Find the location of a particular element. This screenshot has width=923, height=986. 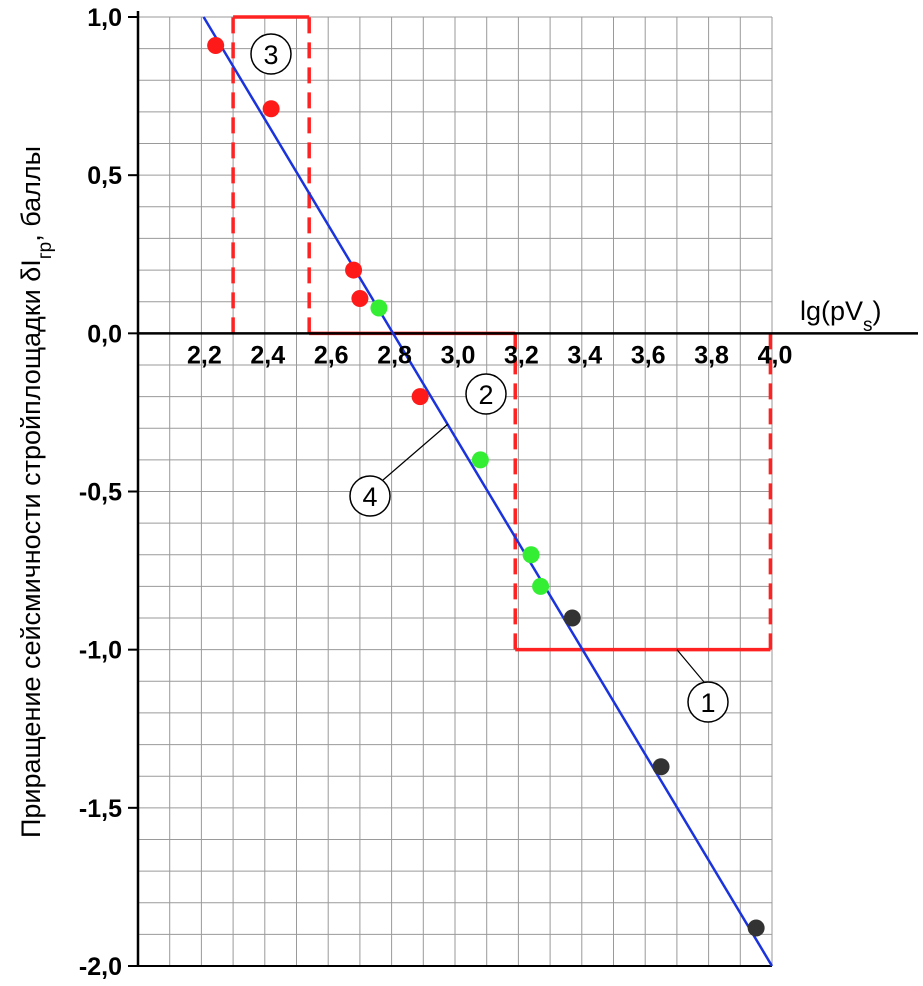

trend-line-label: 4 is located at coordinates (369, 497).